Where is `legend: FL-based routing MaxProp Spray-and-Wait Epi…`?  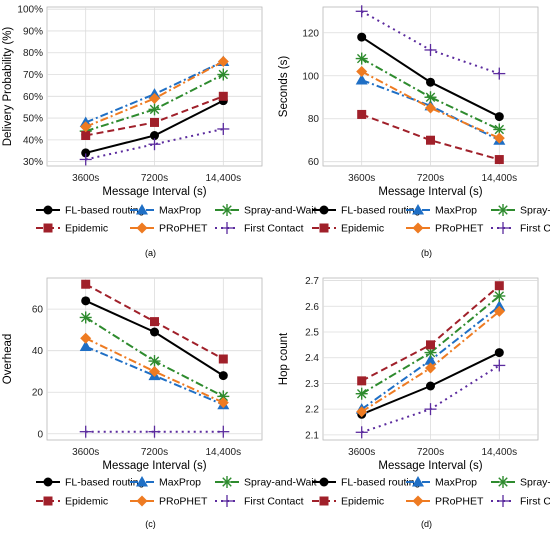
legend: FL-based routing MaxProp Spray-and-Wait Epi… is located at coordinates (431, 492).